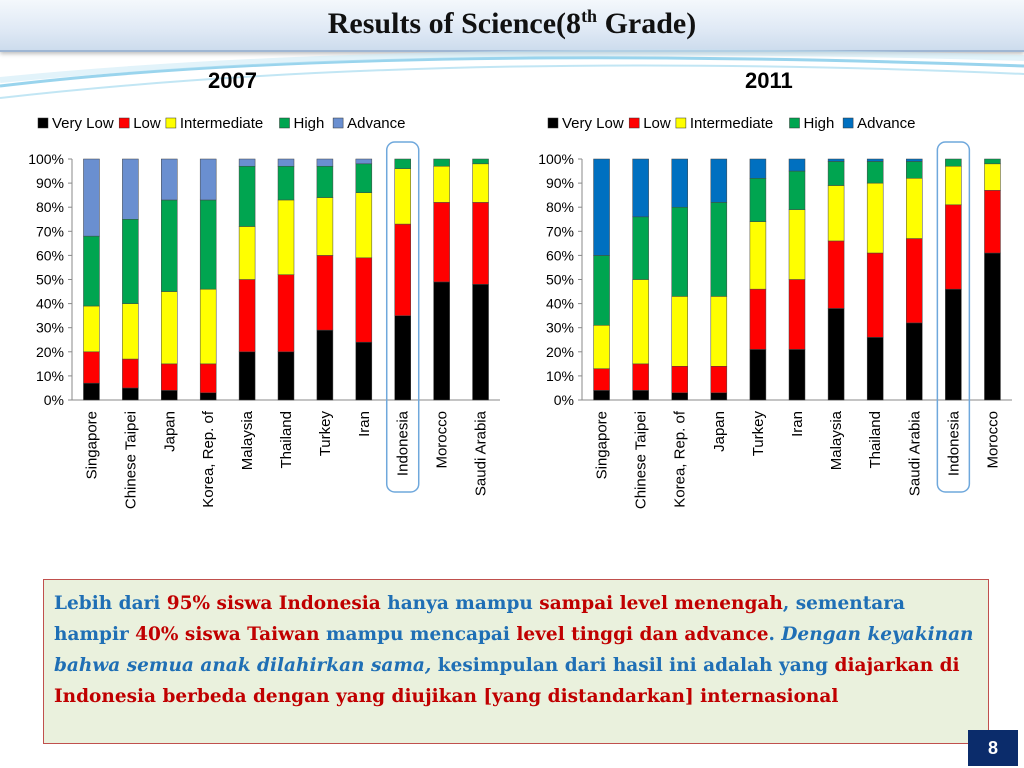  I want to click on note-part: , sementara hampir, so click(479, 619).